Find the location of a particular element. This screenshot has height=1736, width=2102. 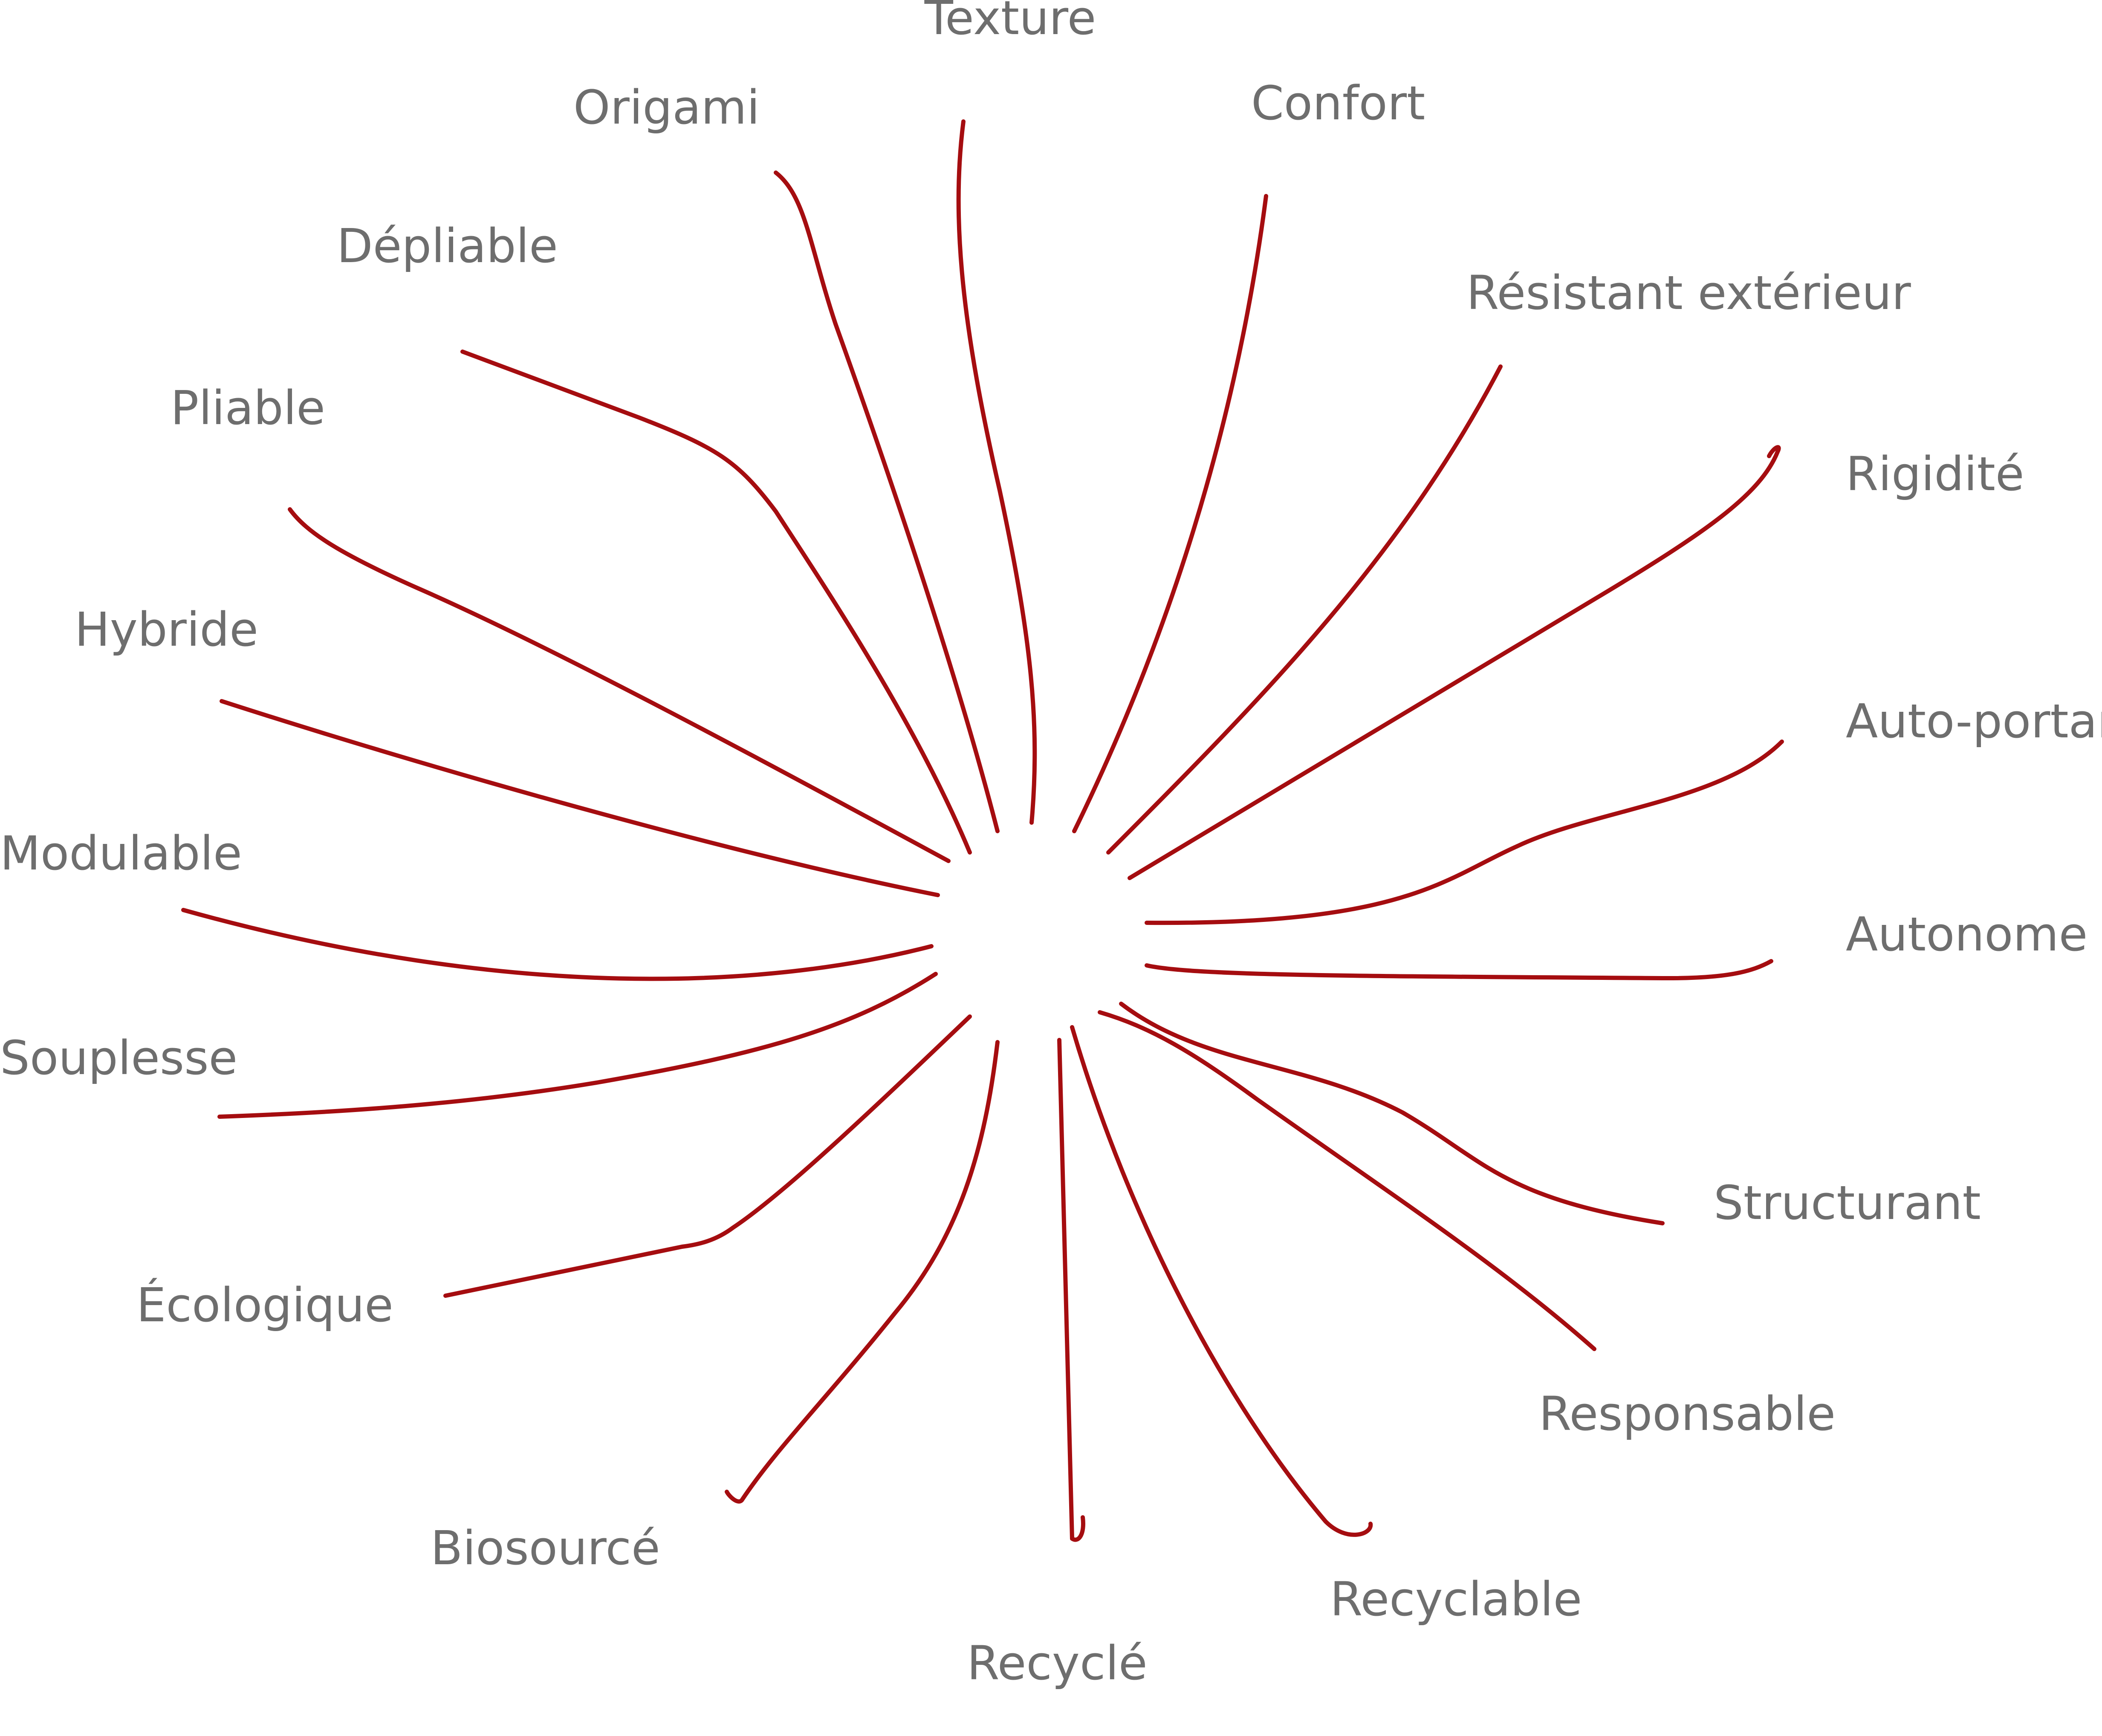

connector-ecologique is located at coordinates (707, 1156).